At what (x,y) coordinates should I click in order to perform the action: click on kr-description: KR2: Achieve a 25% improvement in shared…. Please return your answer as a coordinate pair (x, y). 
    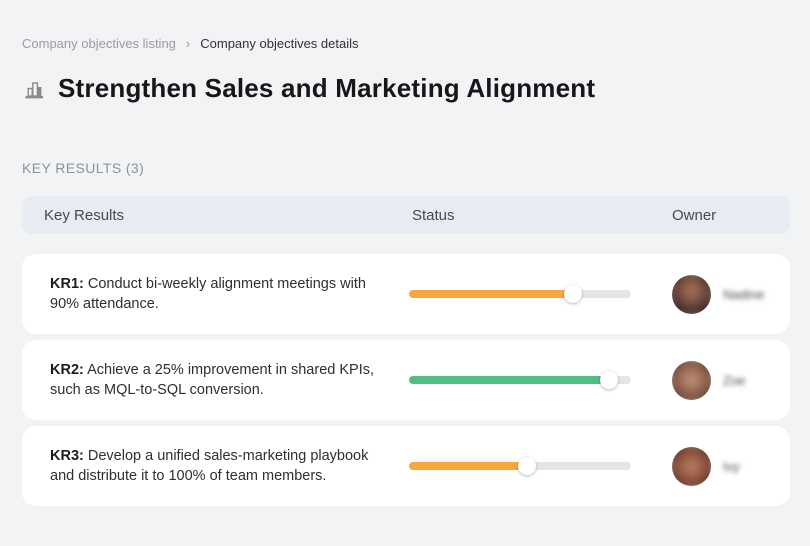
    Looking at the image, I should click on (206, 380).